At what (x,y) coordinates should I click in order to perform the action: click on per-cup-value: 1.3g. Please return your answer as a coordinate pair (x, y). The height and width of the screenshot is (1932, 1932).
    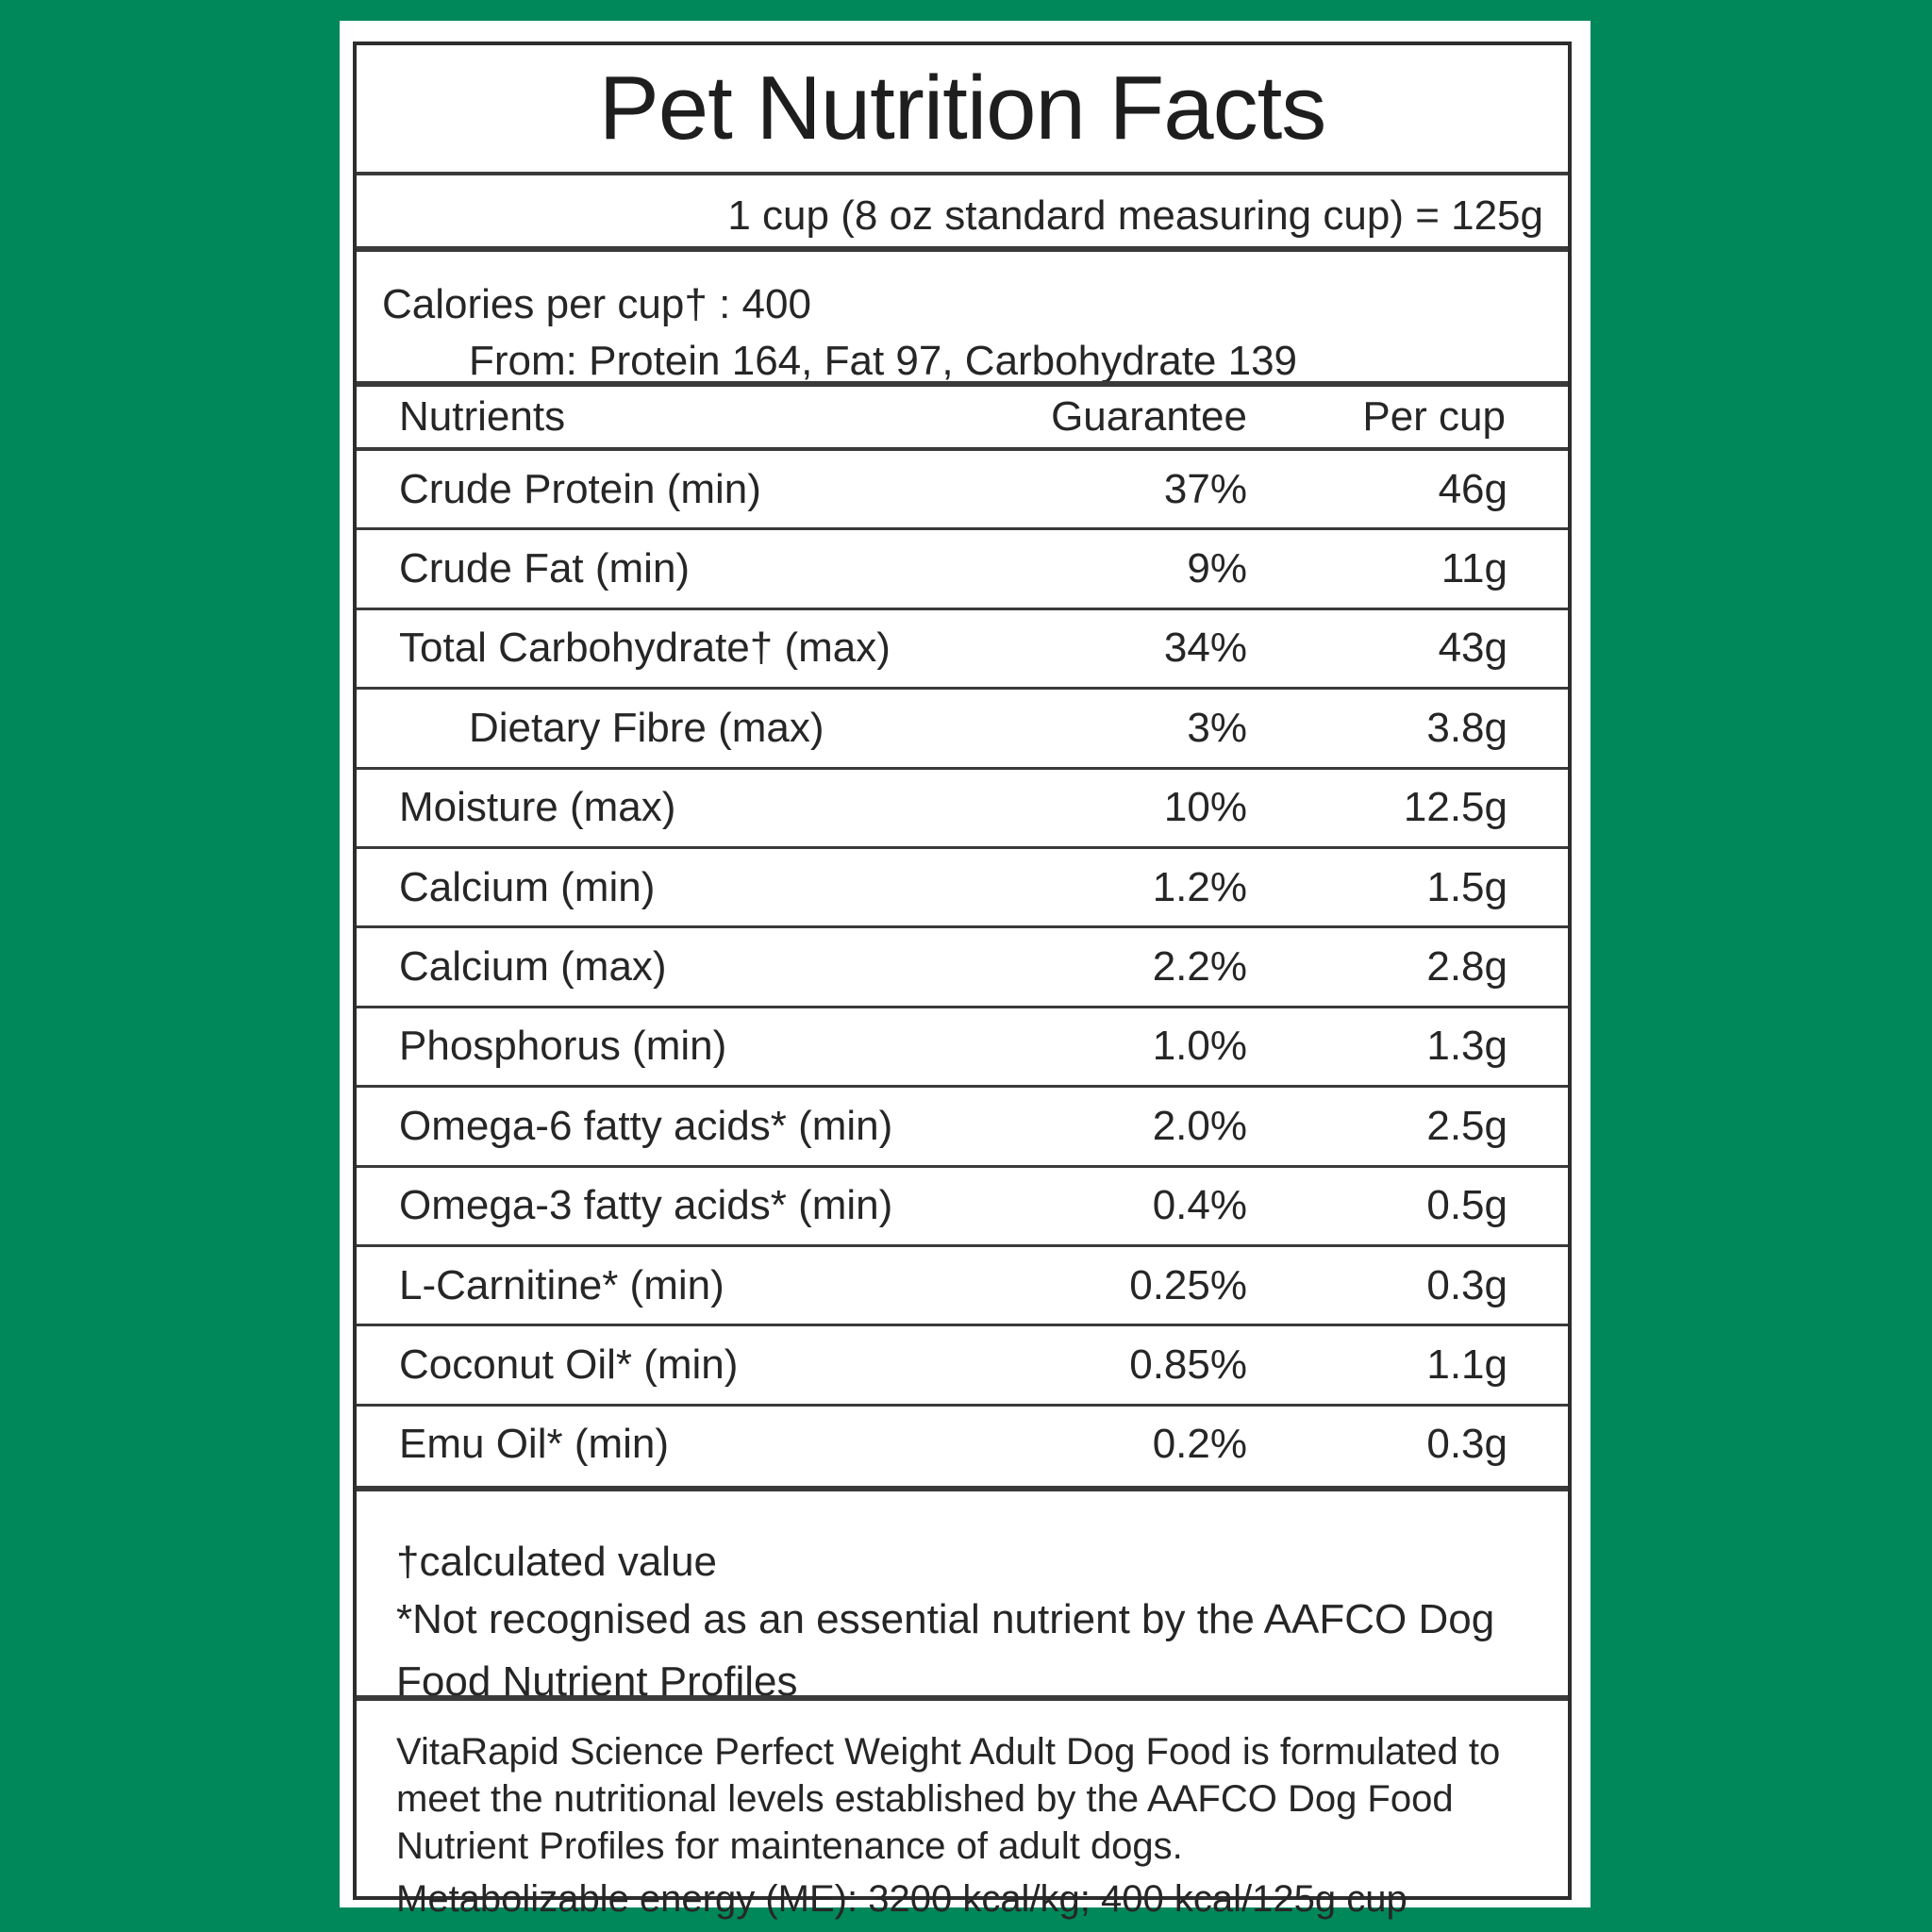
    Looking at the image, I should click on (1466, 1047).